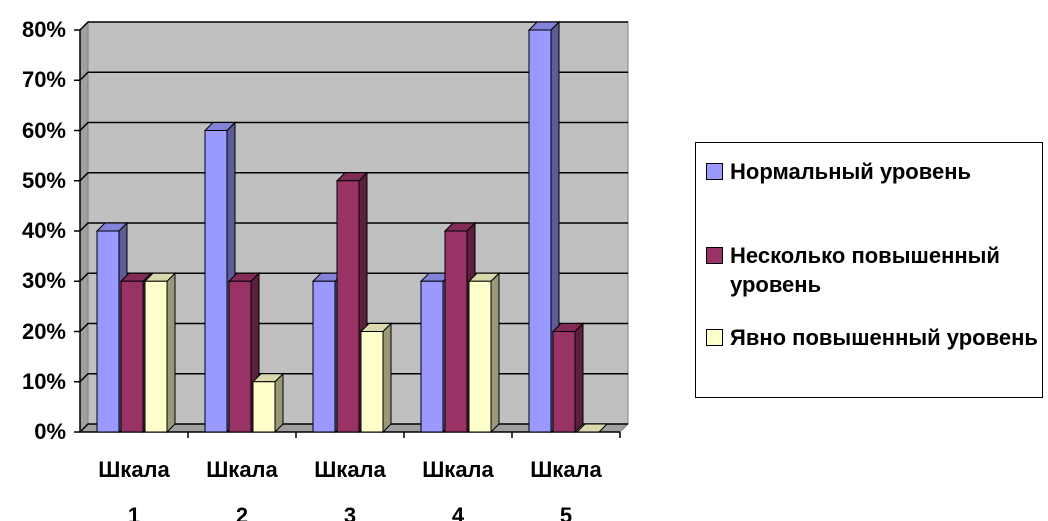 The image size is (1048, 521). I want to click on y-tick-label: 50%, so click(43, 180).